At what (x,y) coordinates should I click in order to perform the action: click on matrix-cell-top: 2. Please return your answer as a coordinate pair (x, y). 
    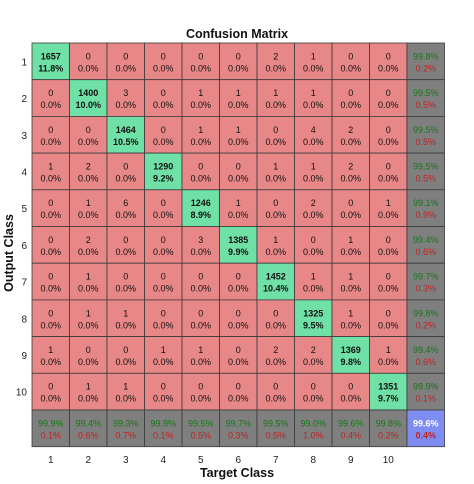
    Looking at the image, I should click on (350, 166).